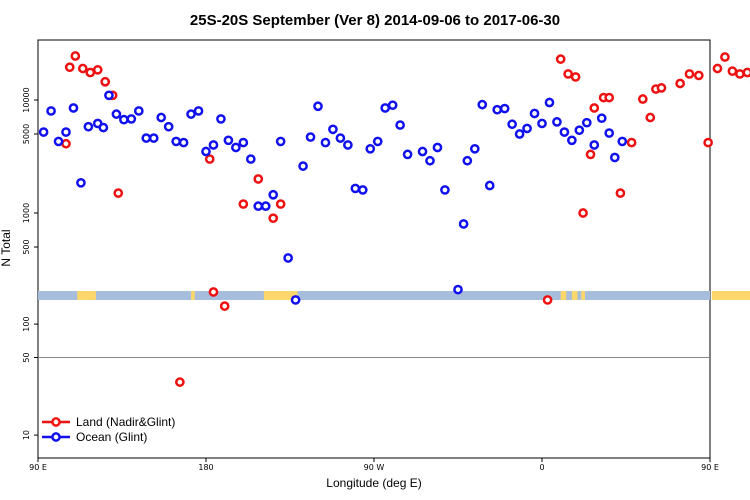 The height and width of the screenshot is (500, 750). I want to click on legend: Land (Nadir&Glint) Ocean (Glint), so click(108, 429).